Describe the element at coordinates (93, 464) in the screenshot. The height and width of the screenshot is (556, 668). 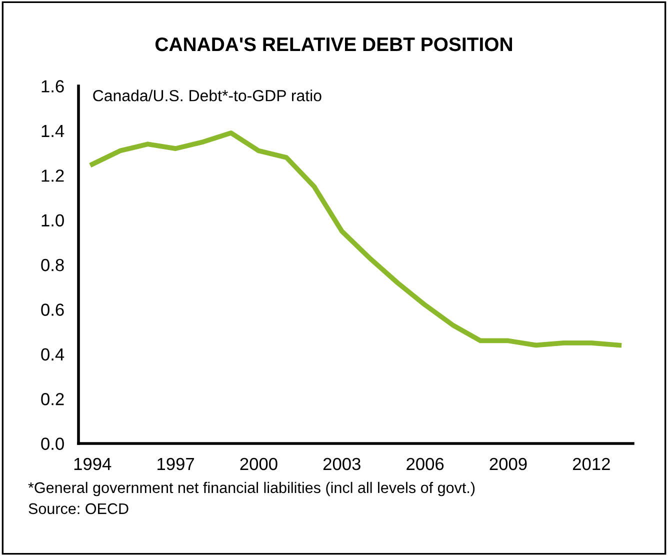
I see `x-tick-label: 1994` at that location.